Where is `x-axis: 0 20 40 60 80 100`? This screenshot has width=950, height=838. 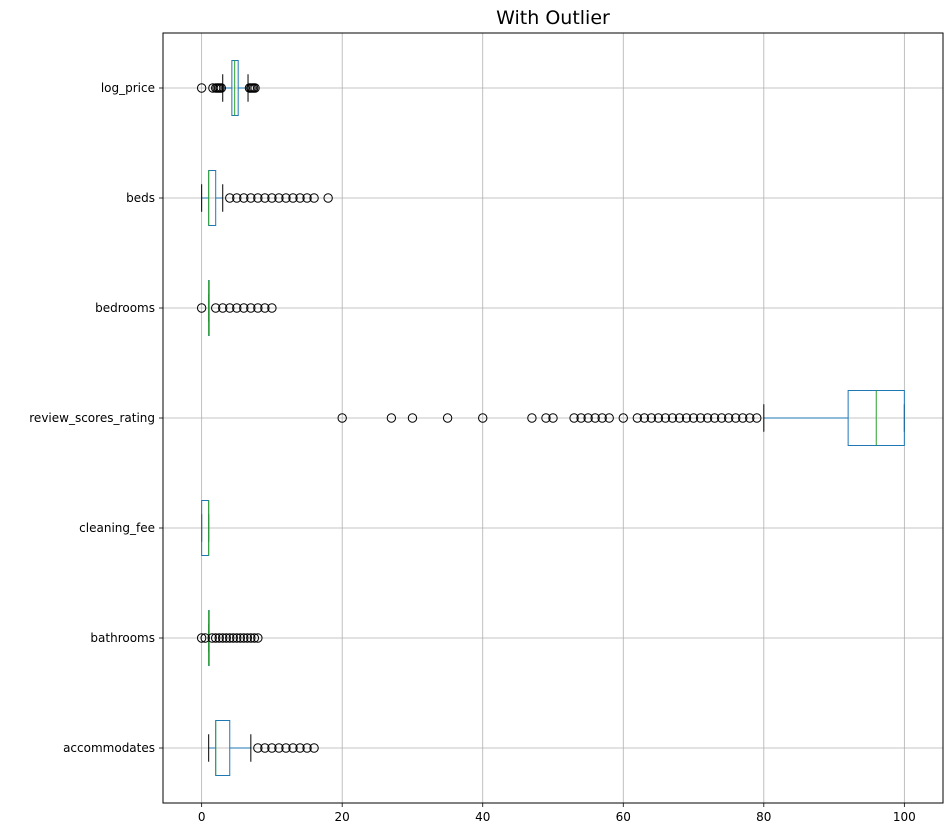 x-axis: 0 20 40 60 80 100 is located at coordinates (557, 813).